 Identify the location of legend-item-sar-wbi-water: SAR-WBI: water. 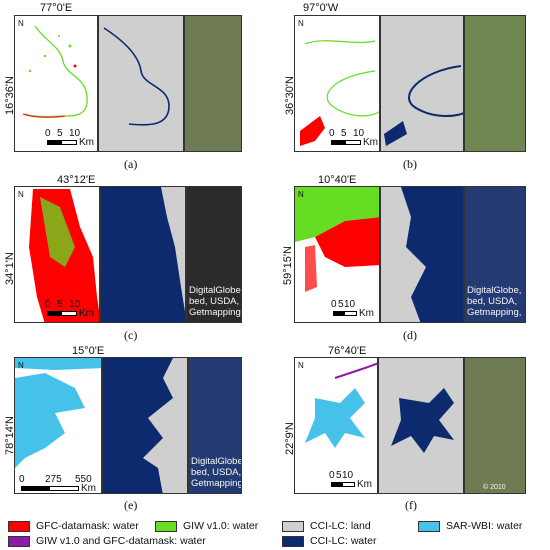
(470, 526).